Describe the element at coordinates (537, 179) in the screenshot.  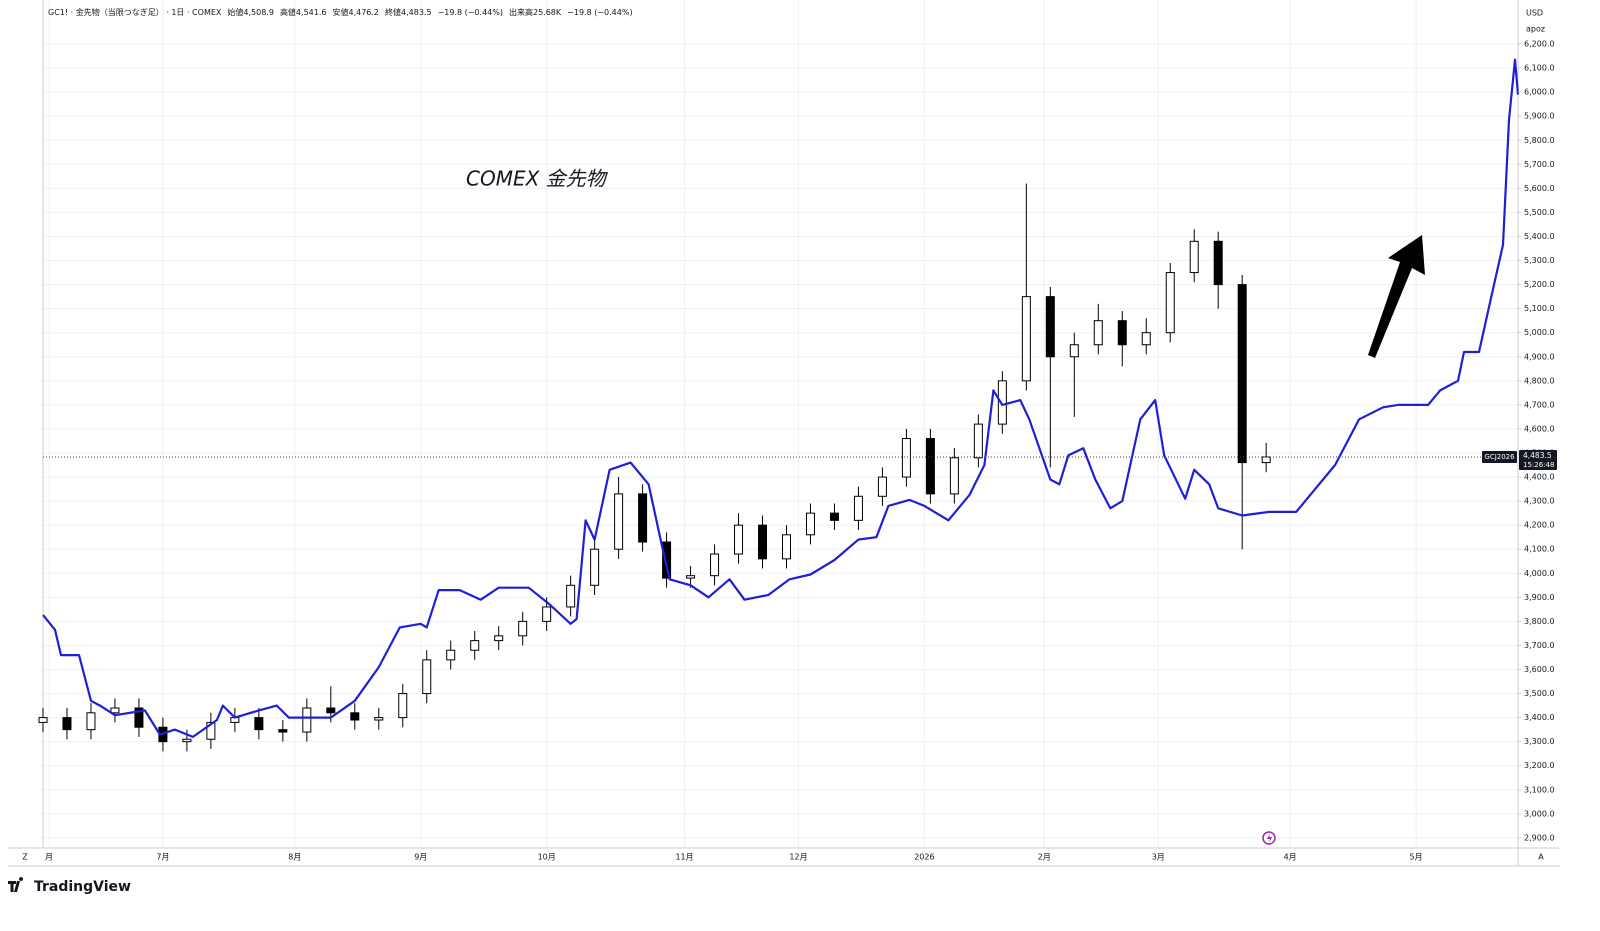
I see `annotation: COMEX 金先物` at that location.